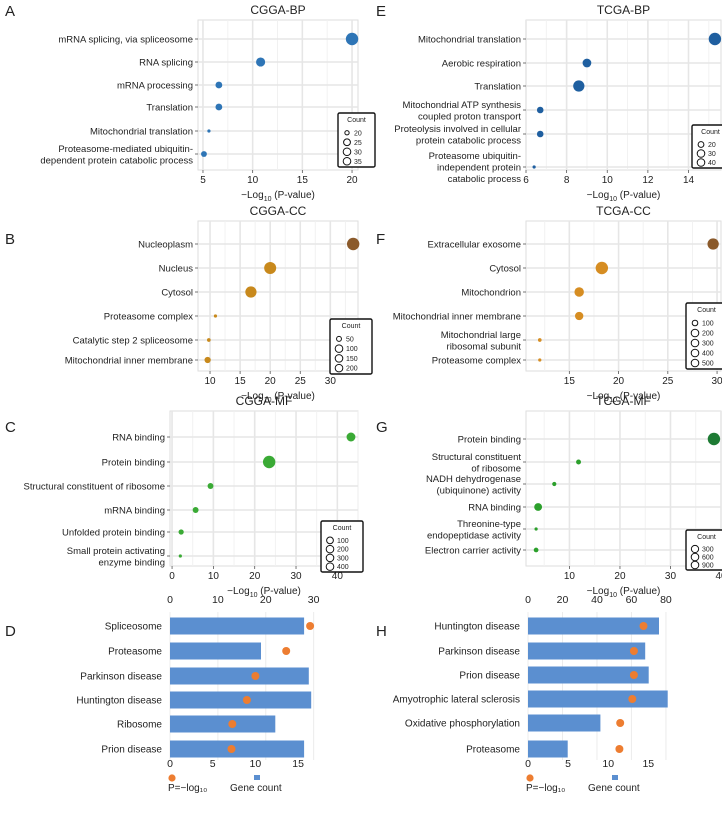 The width and height of the screenshot is (722, 825). What do you see at coordinates (528, 600) in the screenshot?
I see `top-axis-tick-label: 0` at bounding box center [528, 600].